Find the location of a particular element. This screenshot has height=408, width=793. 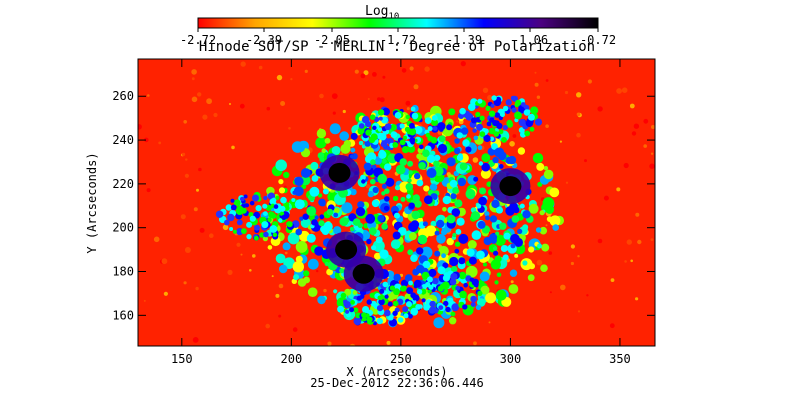

colorbar-tick-label: -2.72 is located at coordinates (198, 40).